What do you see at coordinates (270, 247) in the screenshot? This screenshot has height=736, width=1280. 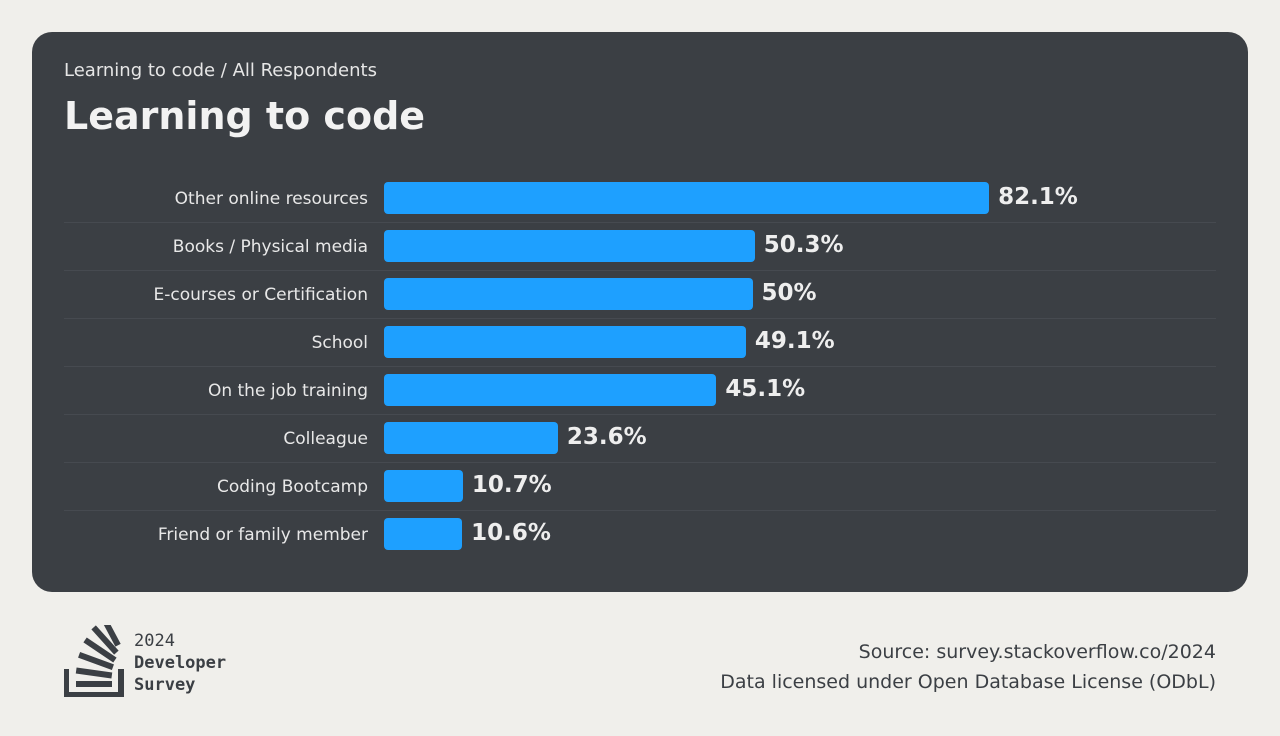 I see `category-label: Books / Physical media` at bounding box center [270, 247].